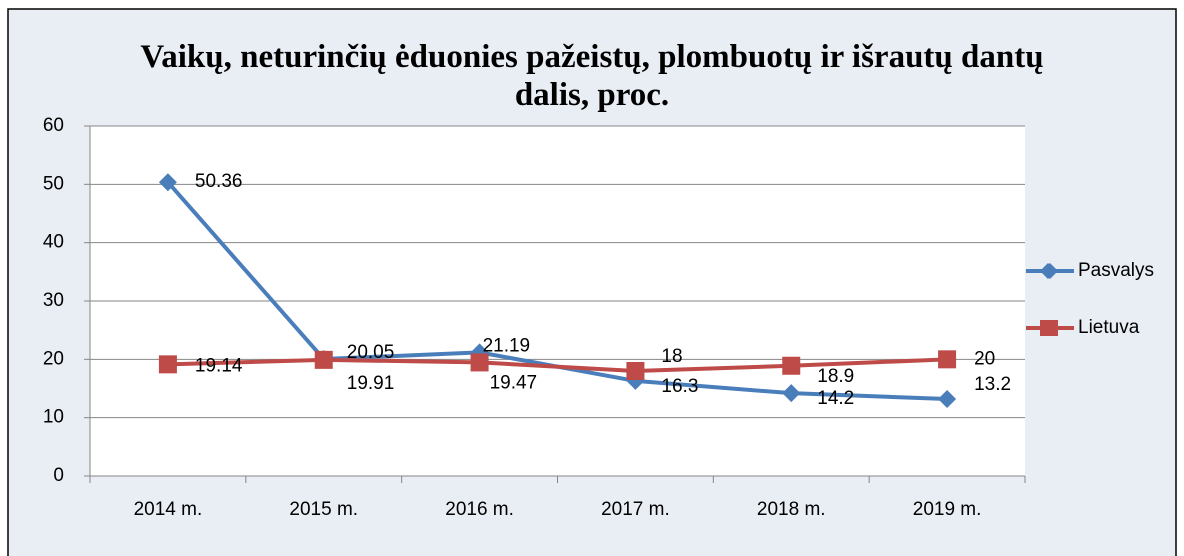  Describe the element at coordinates (53, 183) in the screenshot. I see `y-tick-label: 50` at that location.